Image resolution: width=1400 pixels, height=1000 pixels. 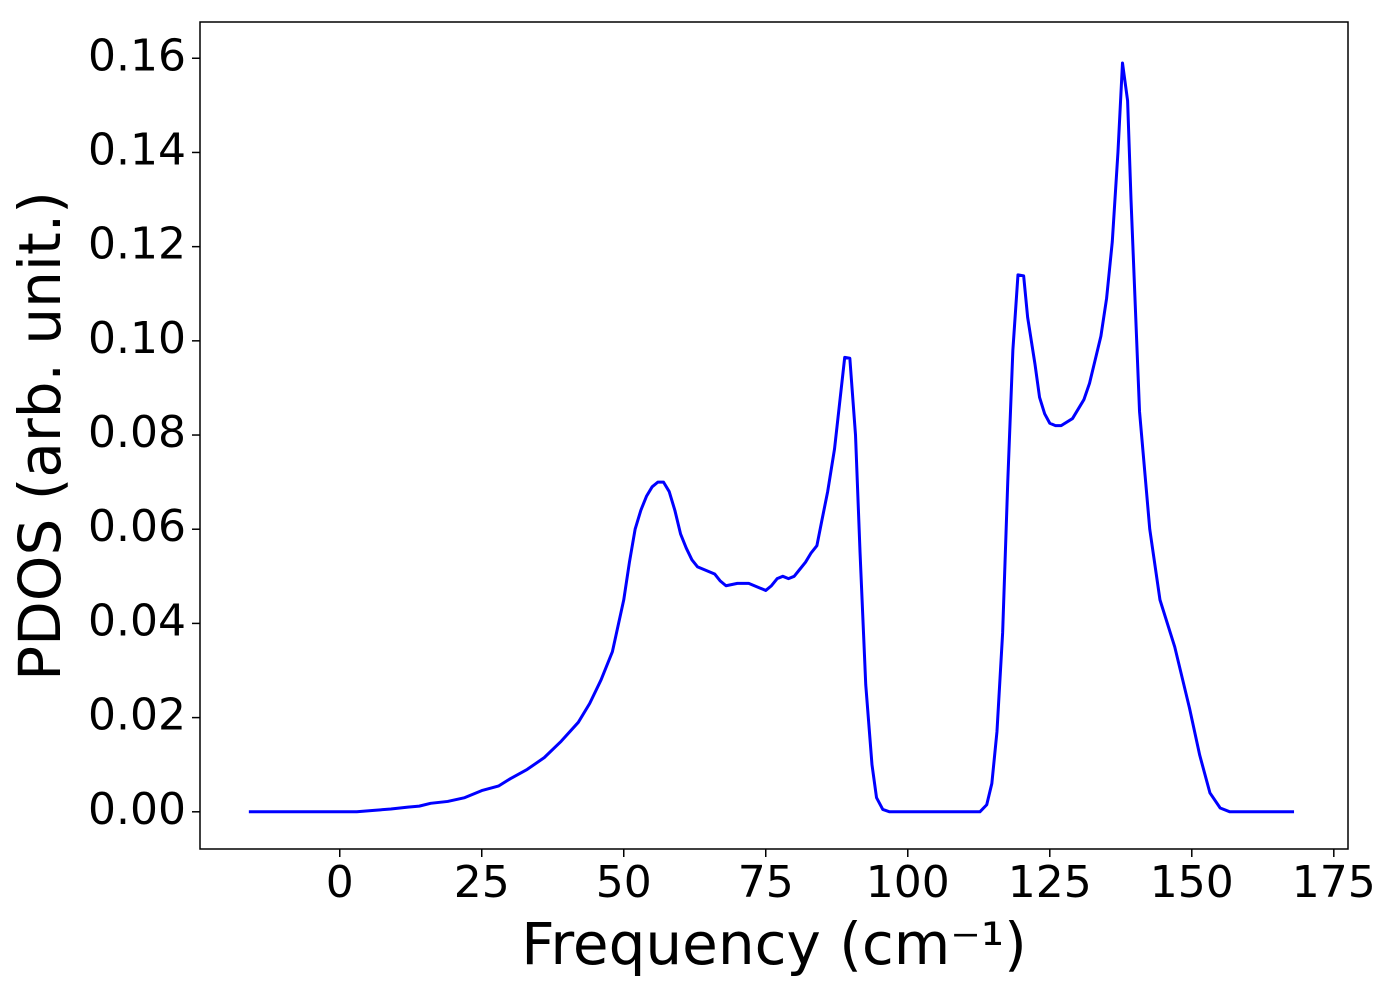 What do you see at coordinates (908, 882) in the screenshot?
I see `x-tick-label: 100` at bounding box center [908, 882].